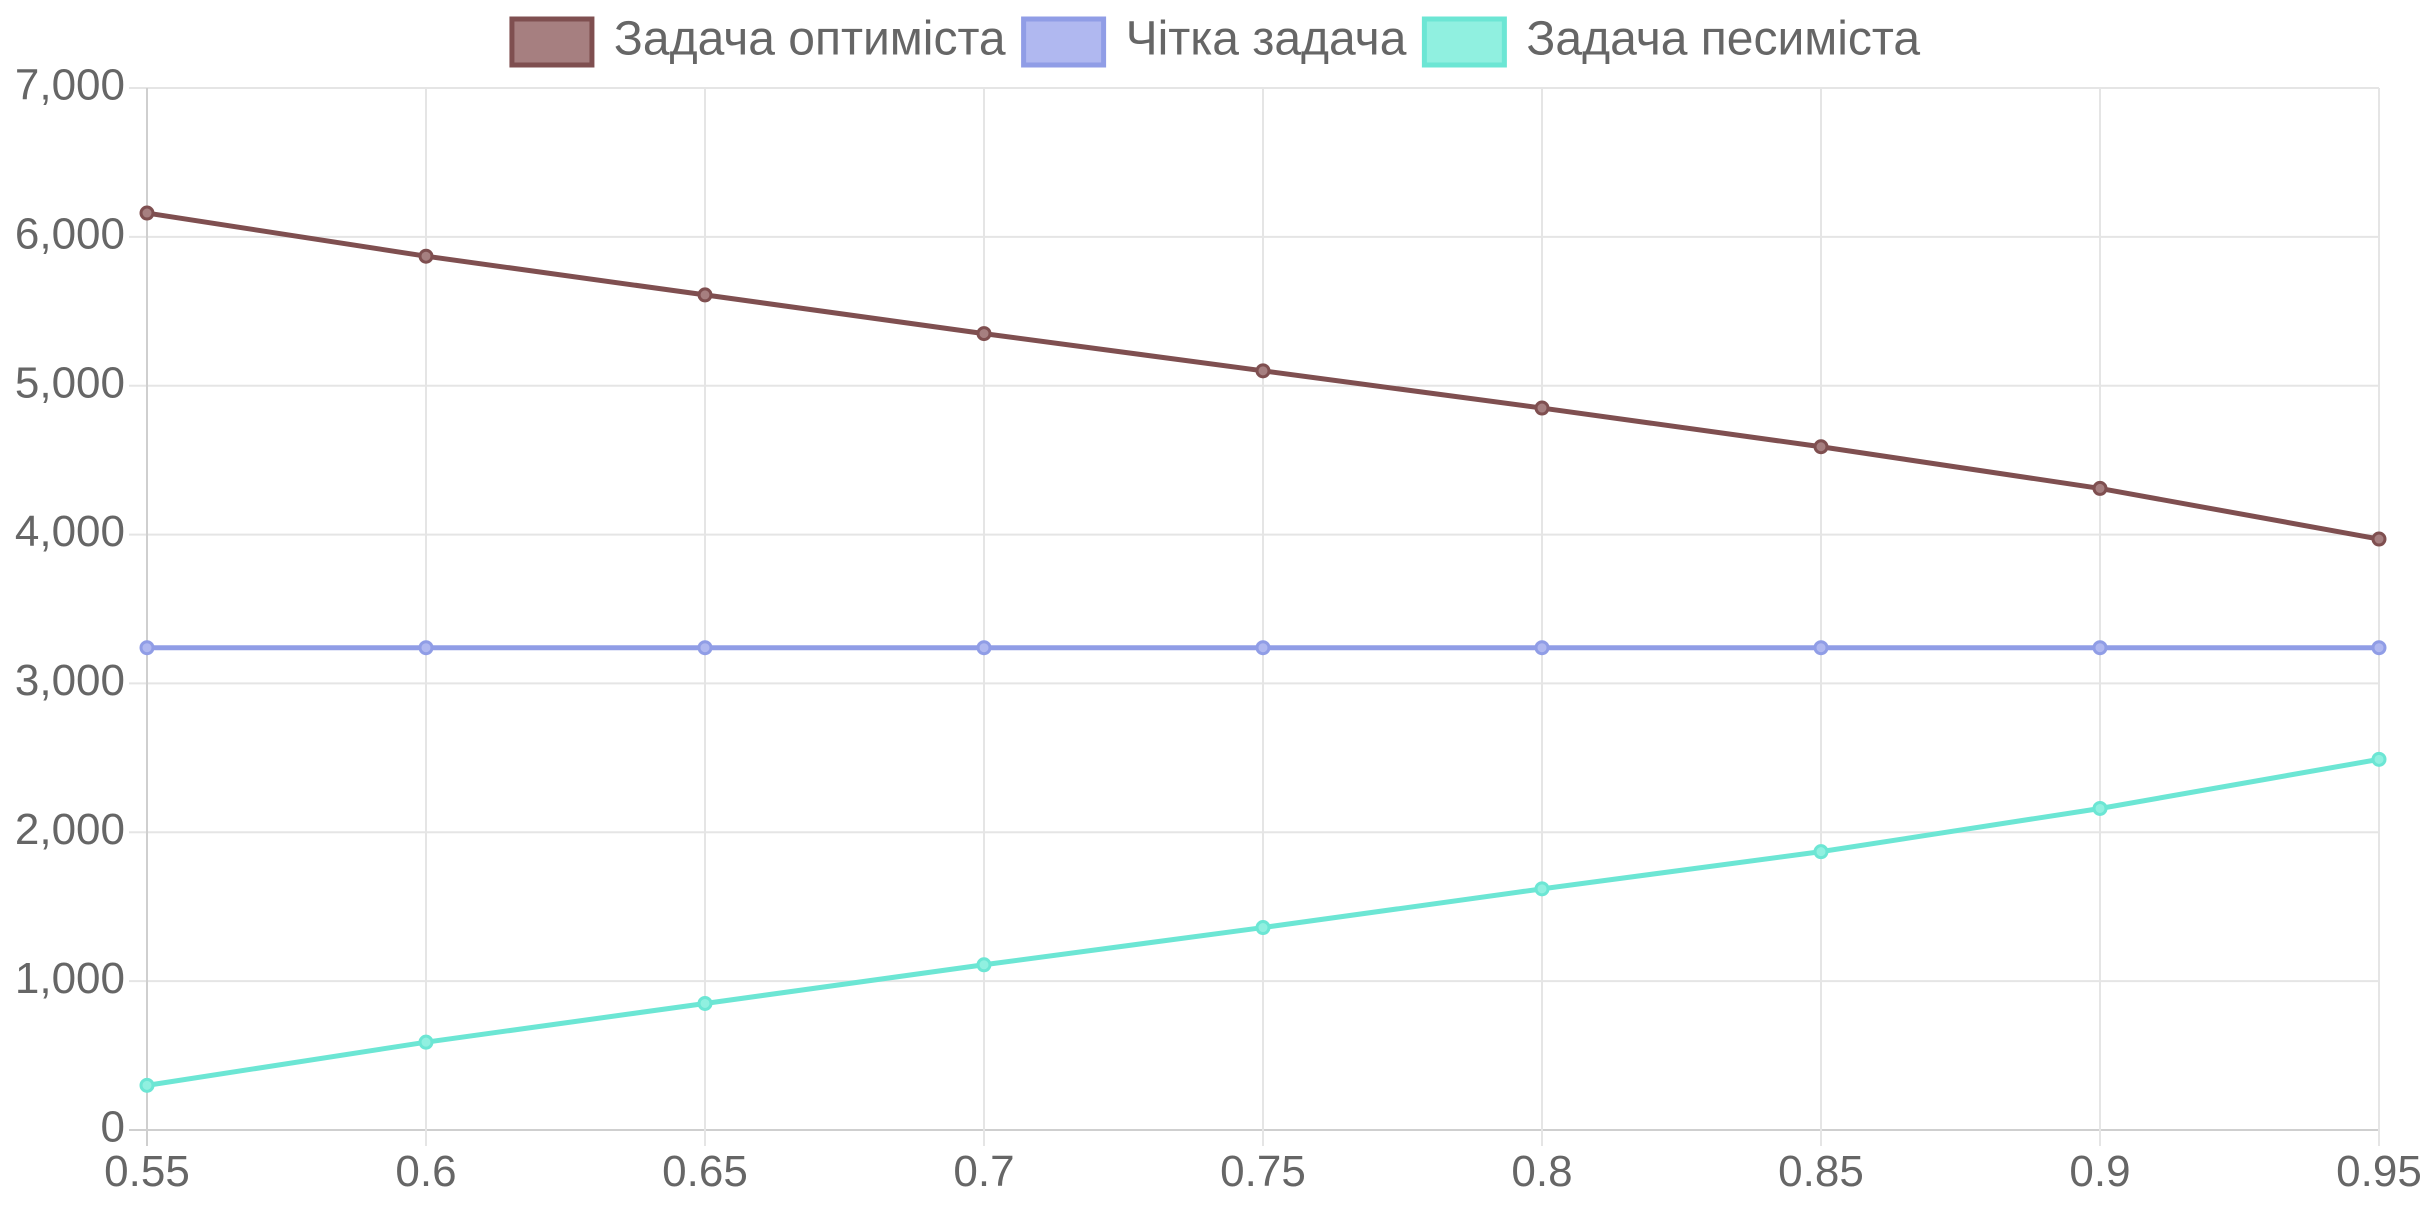 Image resolution: width=2432 pixels, height=1216 pixels. I want to click on y-tick-label: 7,000, so click(70, 85).